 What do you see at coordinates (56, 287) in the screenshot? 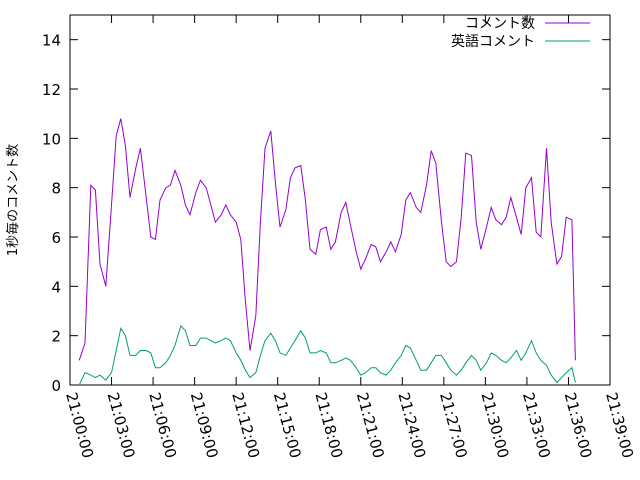
I see `y-tick-label: 4` at bounding box center [56, 287].